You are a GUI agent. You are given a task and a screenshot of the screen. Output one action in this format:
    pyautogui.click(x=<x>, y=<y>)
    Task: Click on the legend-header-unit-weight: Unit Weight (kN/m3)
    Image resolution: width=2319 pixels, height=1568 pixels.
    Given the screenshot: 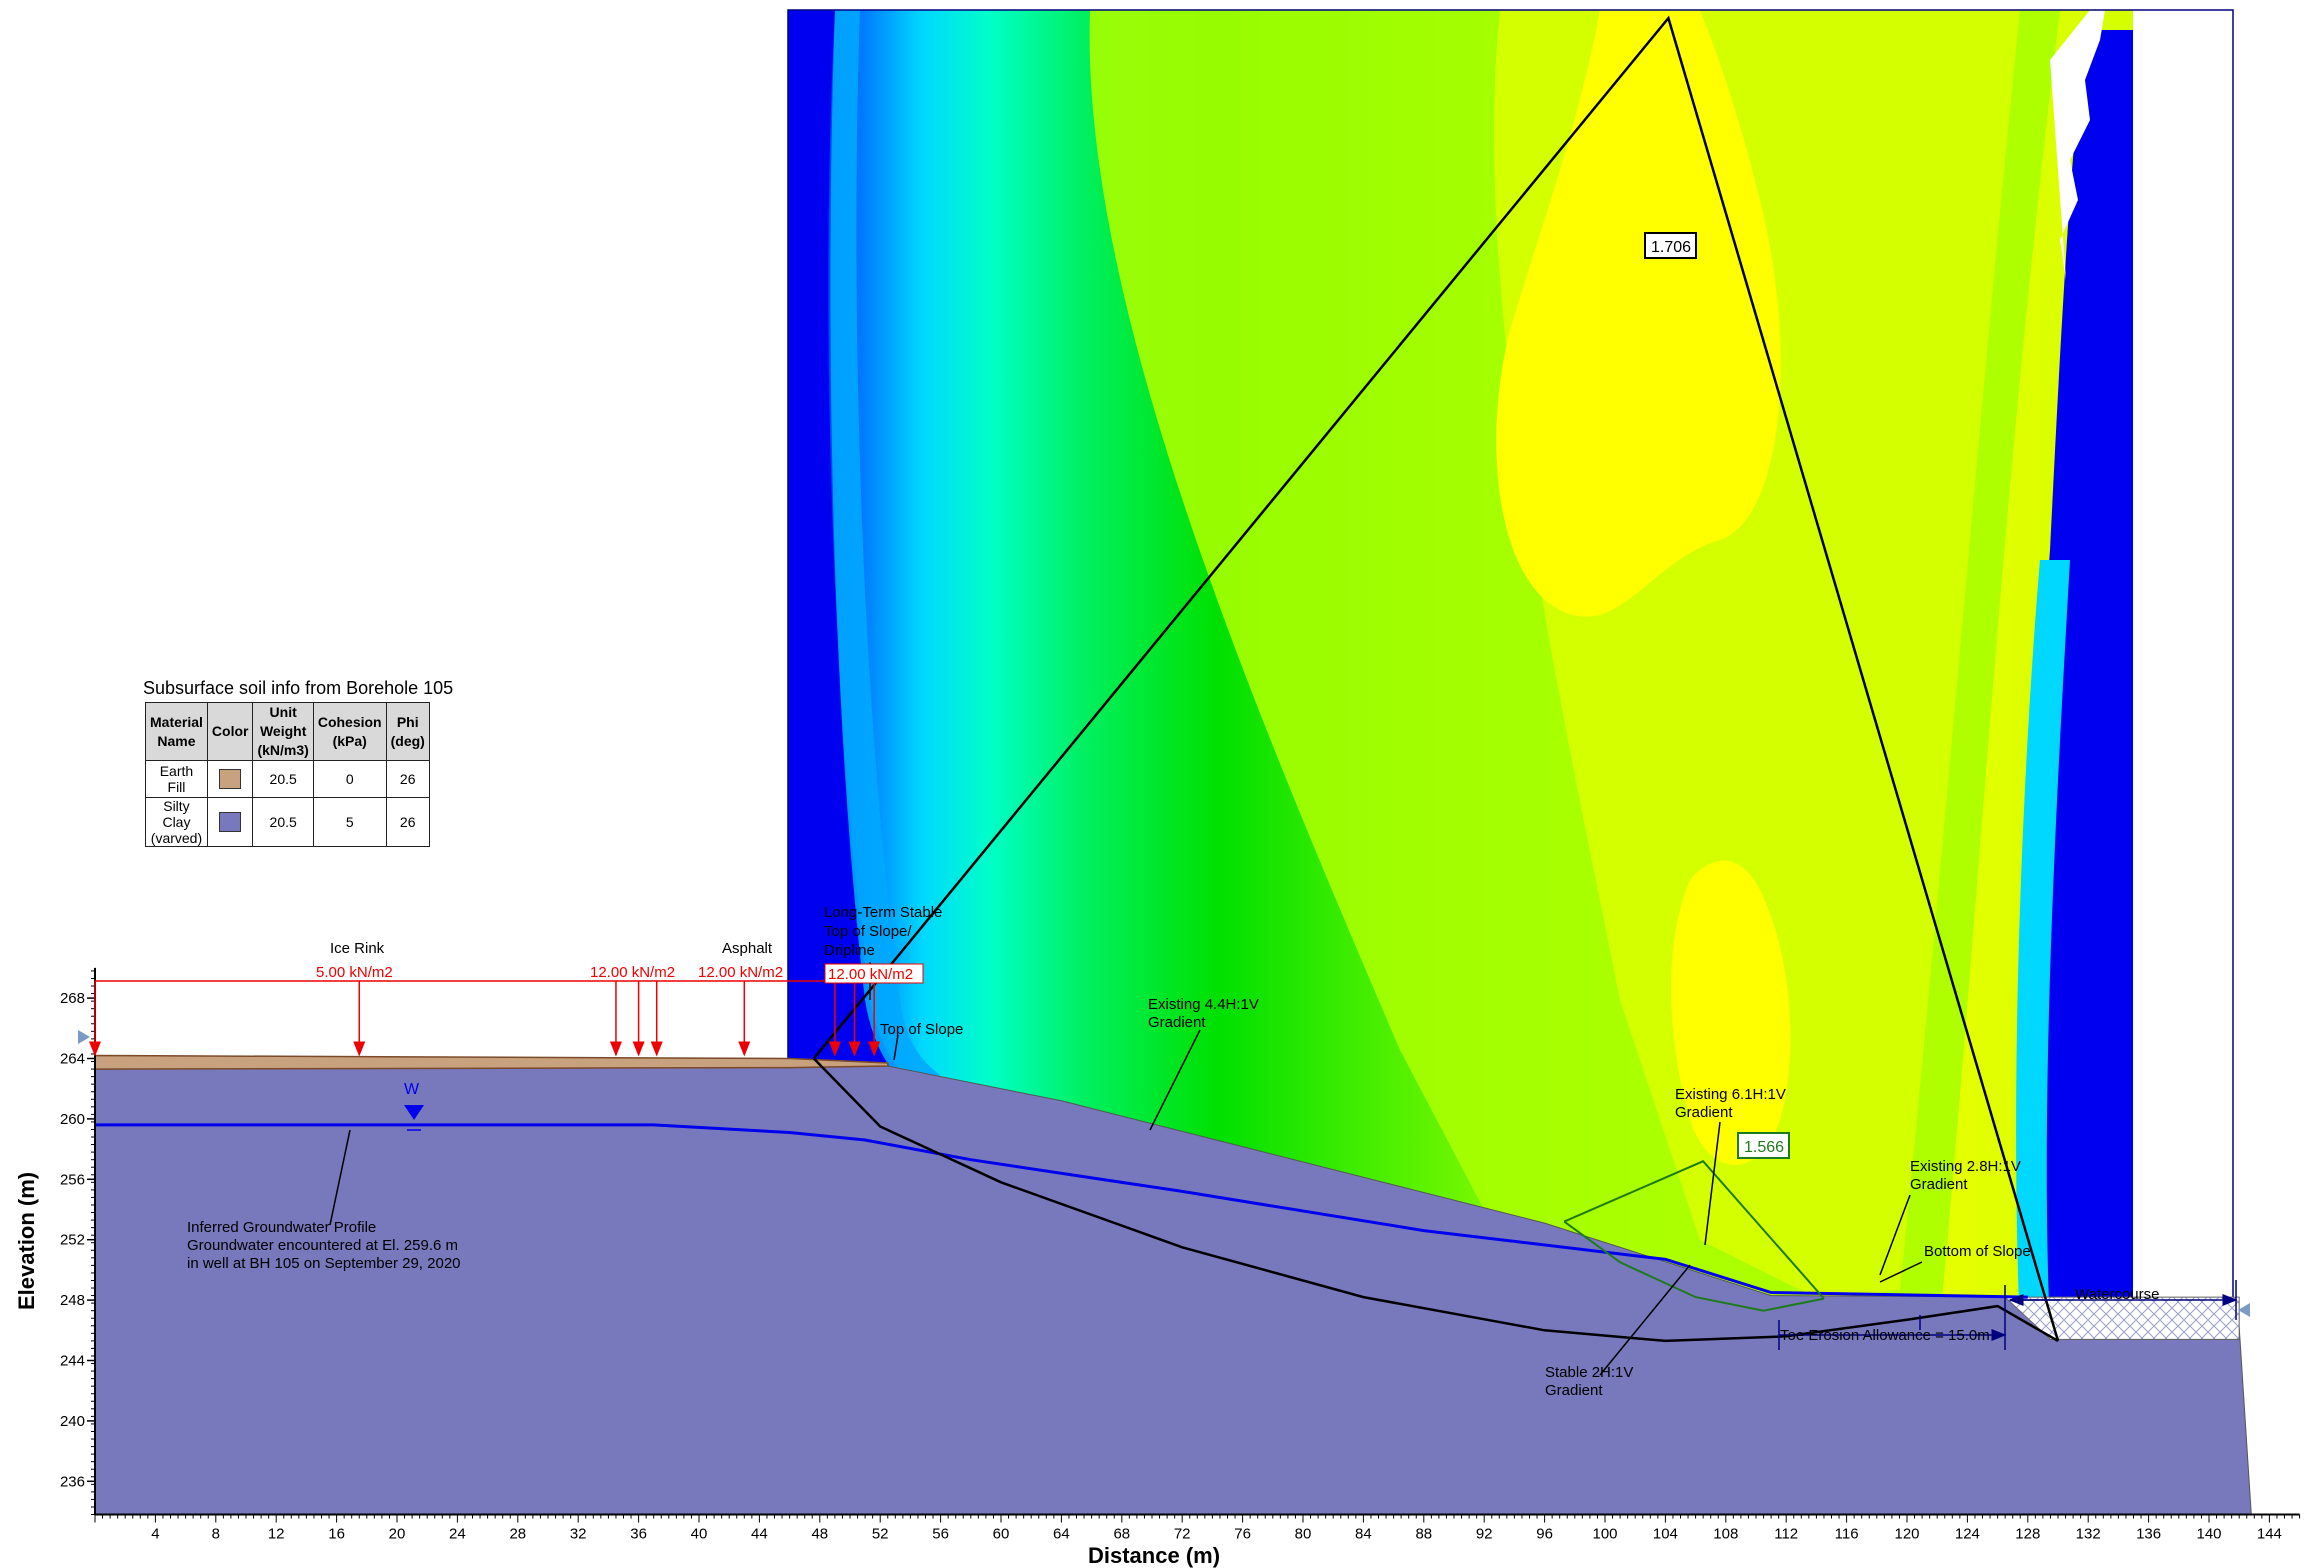 What is the action you would take?
    pyautogui.click(x=283, y=731)
    